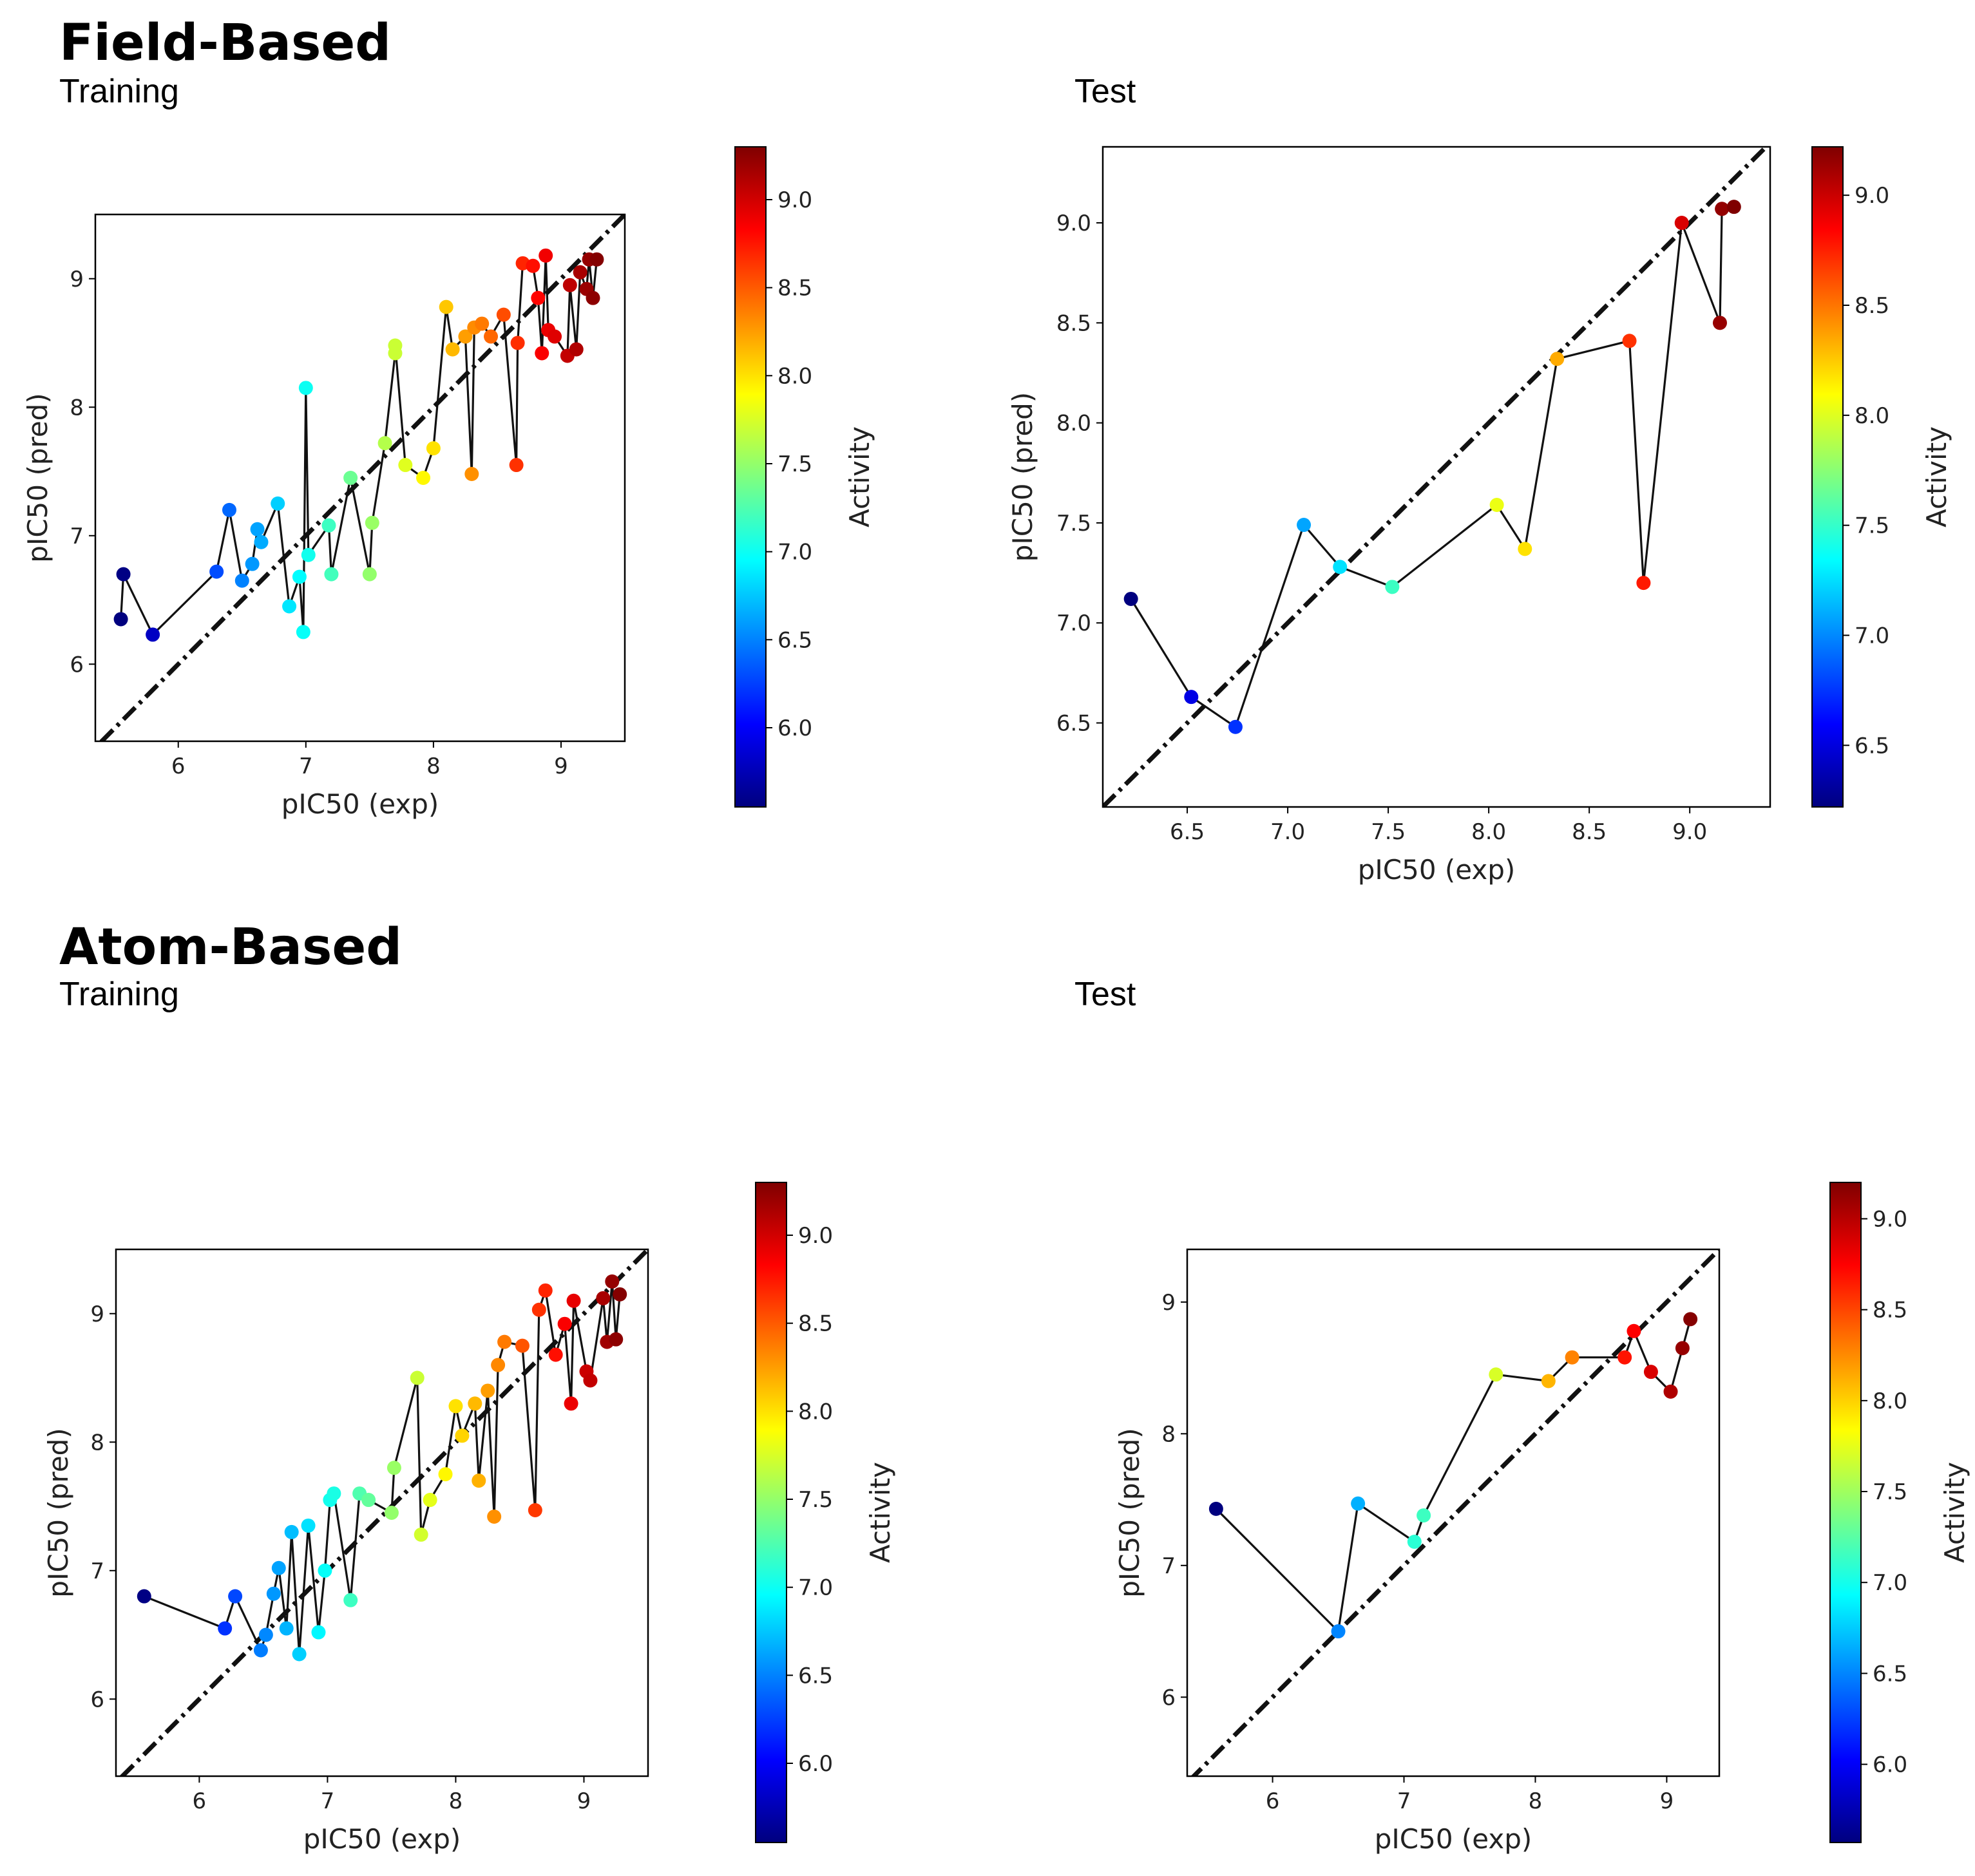 This screenshot has height=1876, width=1975. I want to click on atom-test-y-tick-label: 7, so click(1168, 1566).